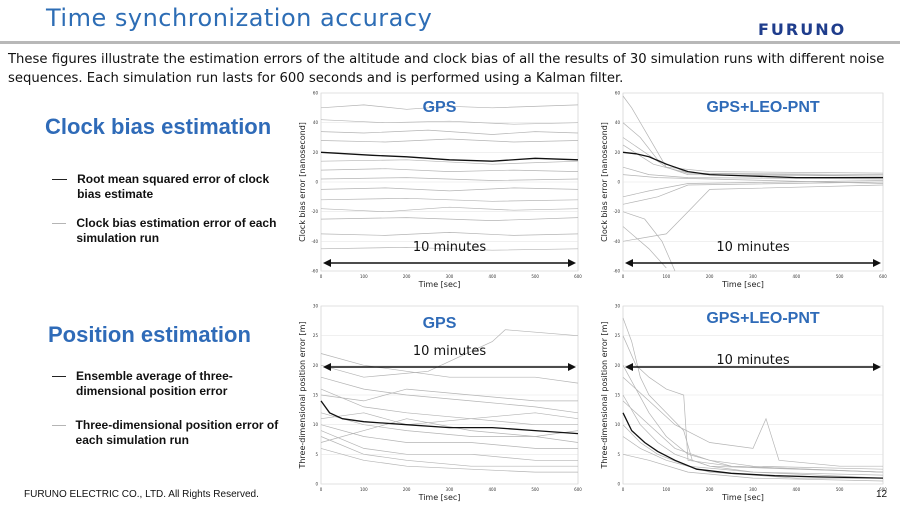 Image resolution: width=900 pixels, height=506 pixels. I want to click on furuno-logo: FURUNO, so click(802, 29).